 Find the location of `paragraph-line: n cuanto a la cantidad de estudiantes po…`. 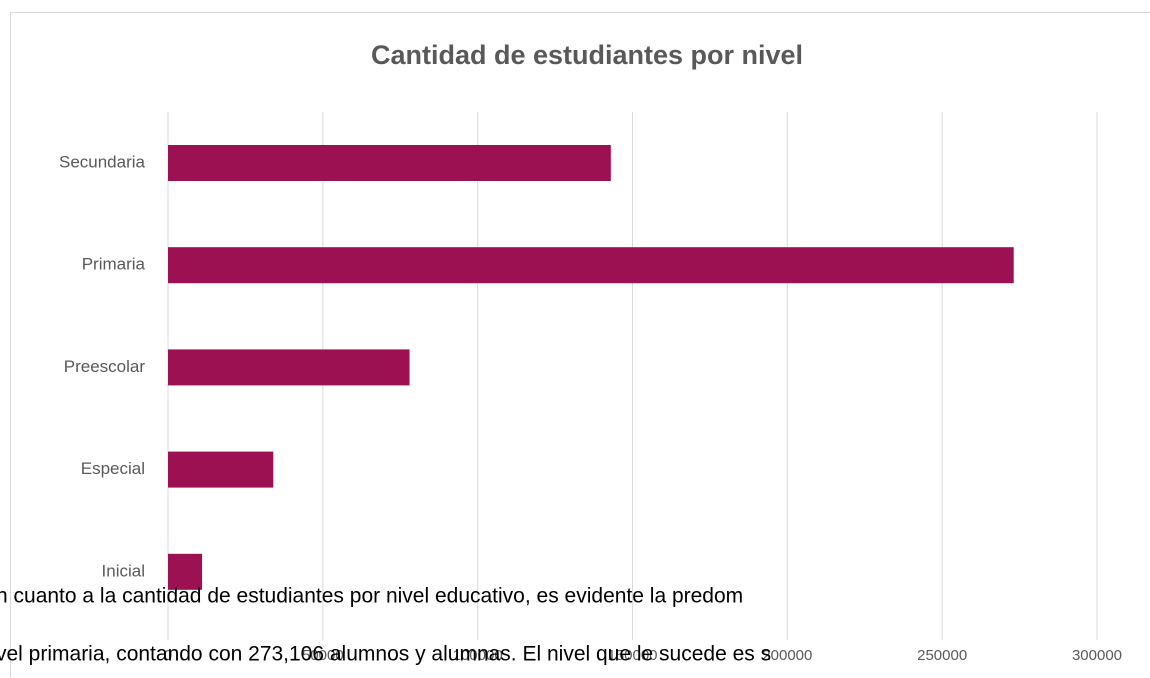

paragraph-line: n cuanto a la cantidad de estudiantes po… is located at coordinates (371, 596).